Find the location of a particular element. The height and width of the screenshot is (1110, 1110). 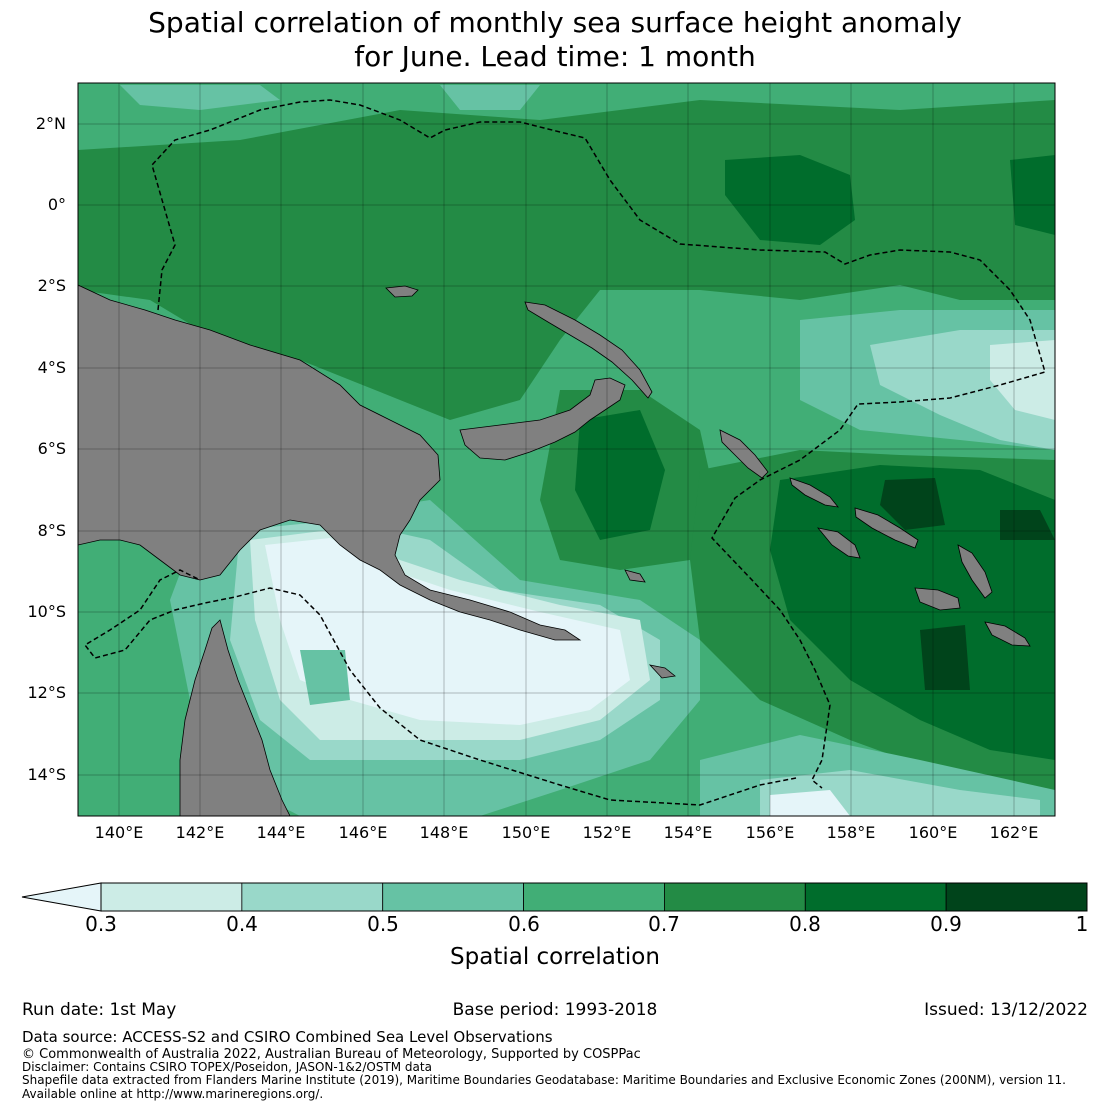

lon-label: 154°E is located at coordinates (688, 832).